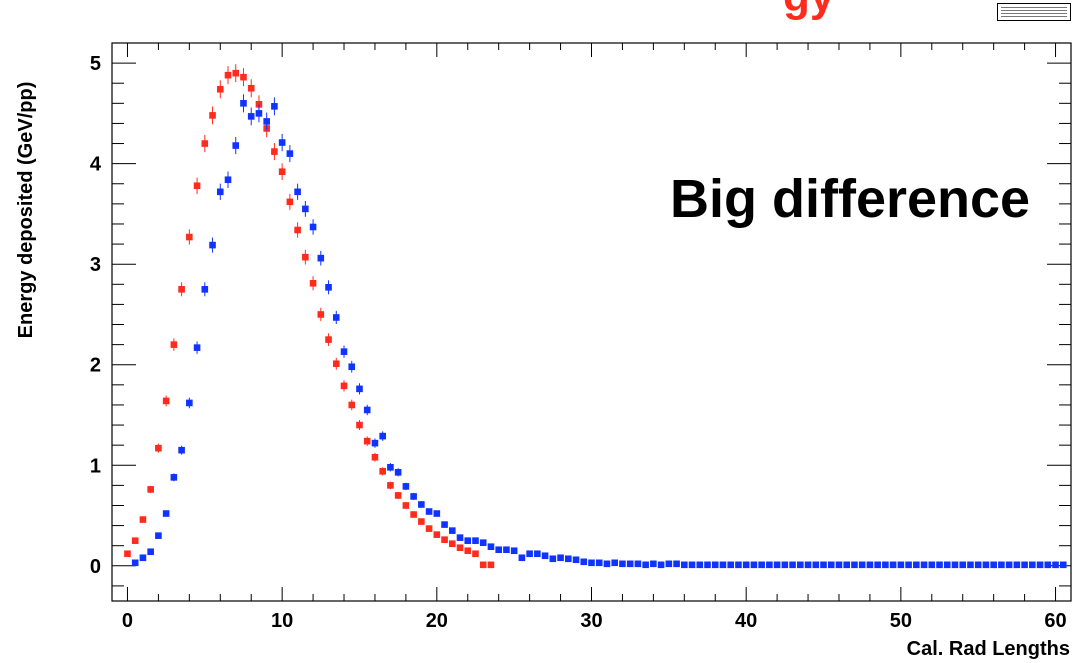  What do you see at coordinates (127, 621) in the screenshot?
I see `x-tick-label: 0` at bounding box center [127, 621].